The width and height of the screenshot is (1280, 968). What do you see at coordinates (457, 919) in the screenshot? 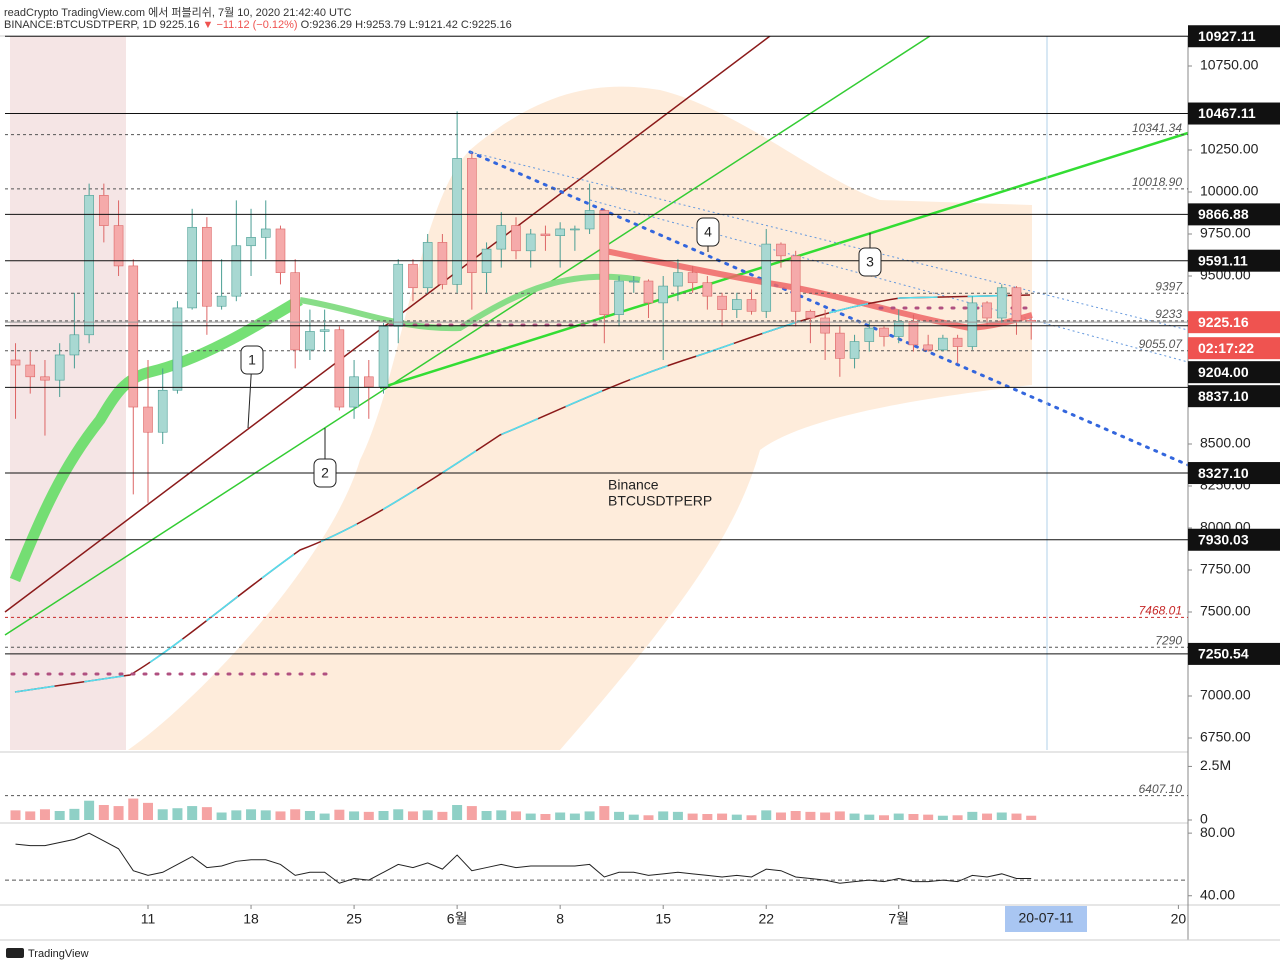
I see `x-tick-label: 6월` at bounding box center [457, 919].